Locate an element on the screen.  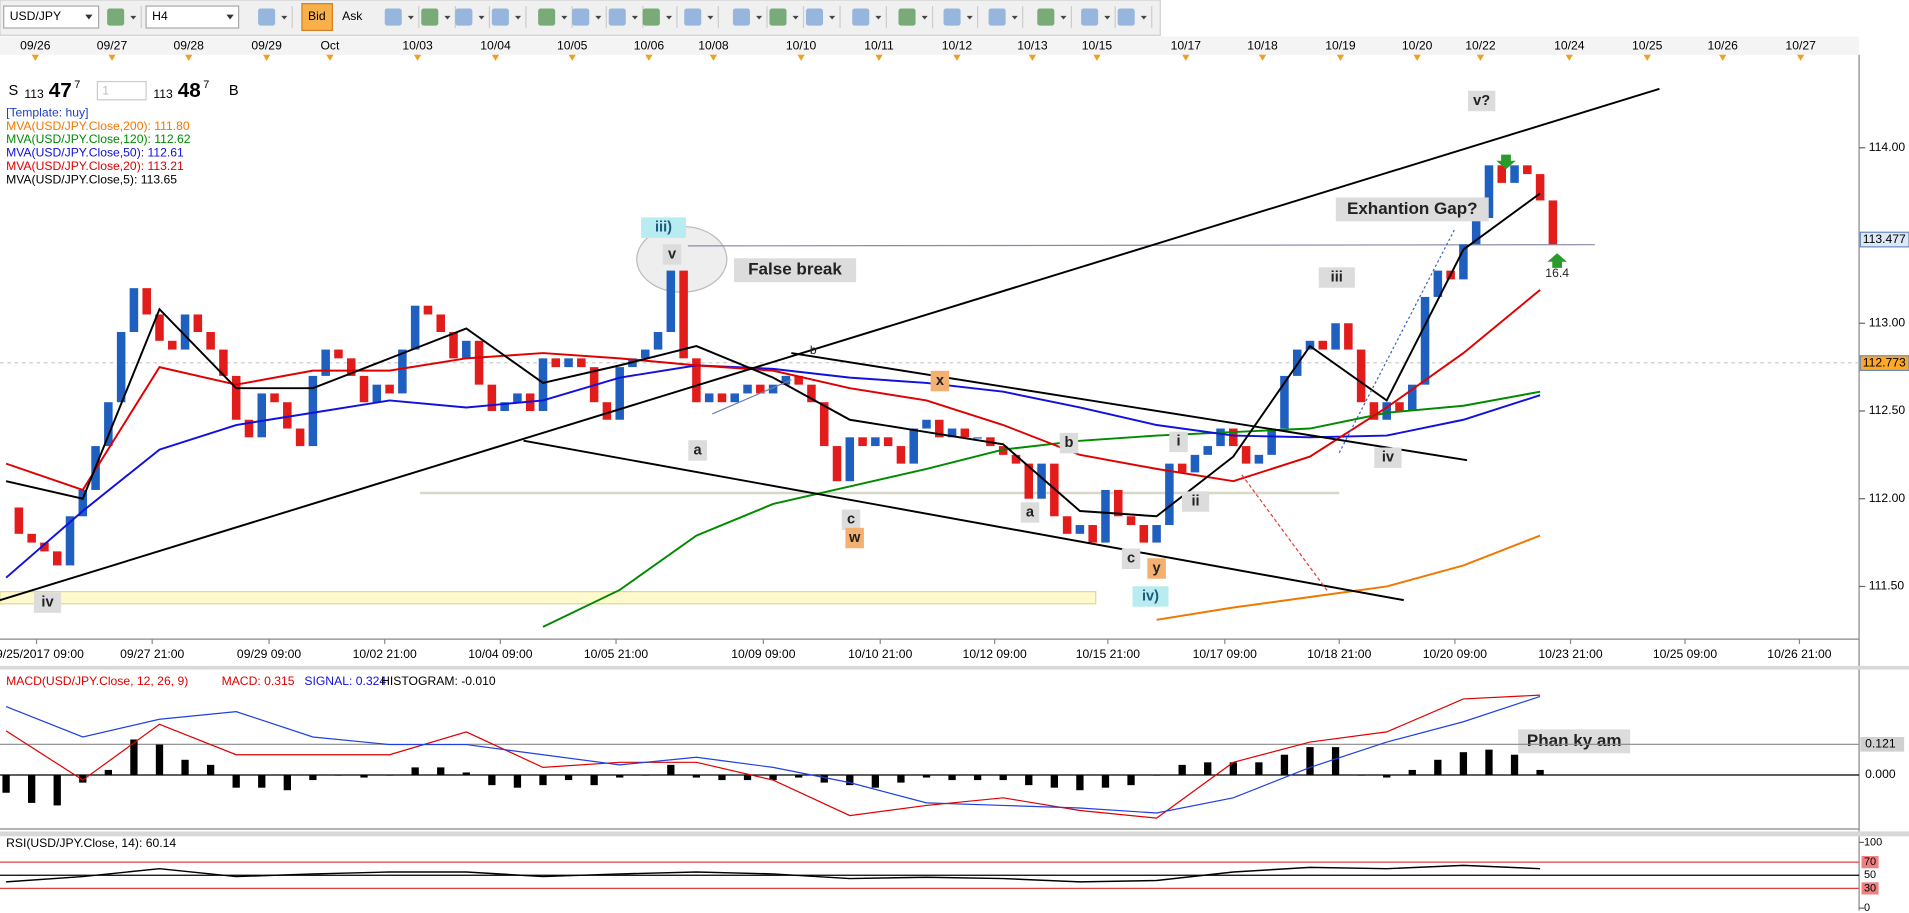
time-label: 10/09 09:00 is located at coordinates (763, 654).